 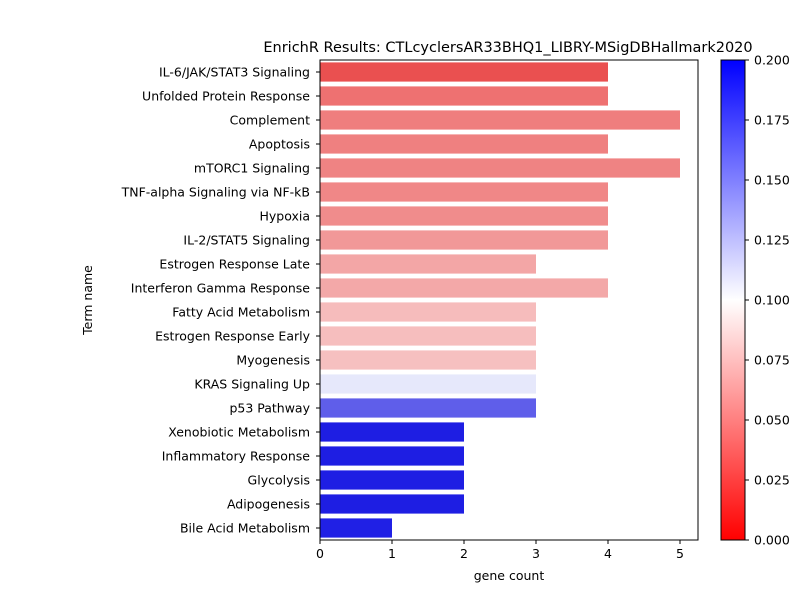 What do you see at coordinates (226, 96) in the screenshot?
I see `y-tick-label: Unfolded Protein Response` at bounding box center [226, 96].